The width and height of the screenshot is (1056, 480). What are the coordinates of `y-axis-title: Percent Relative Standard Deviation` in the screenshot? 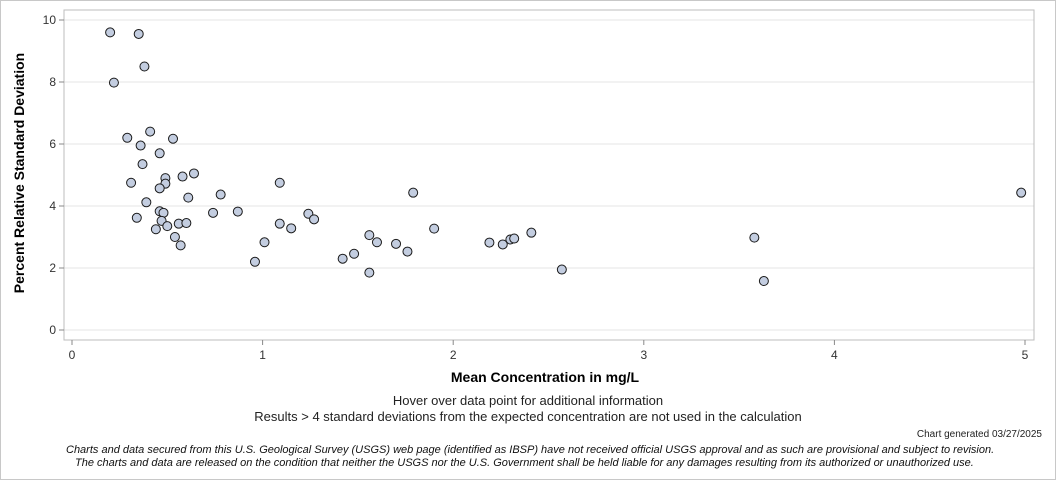 It's located at (19, 173).